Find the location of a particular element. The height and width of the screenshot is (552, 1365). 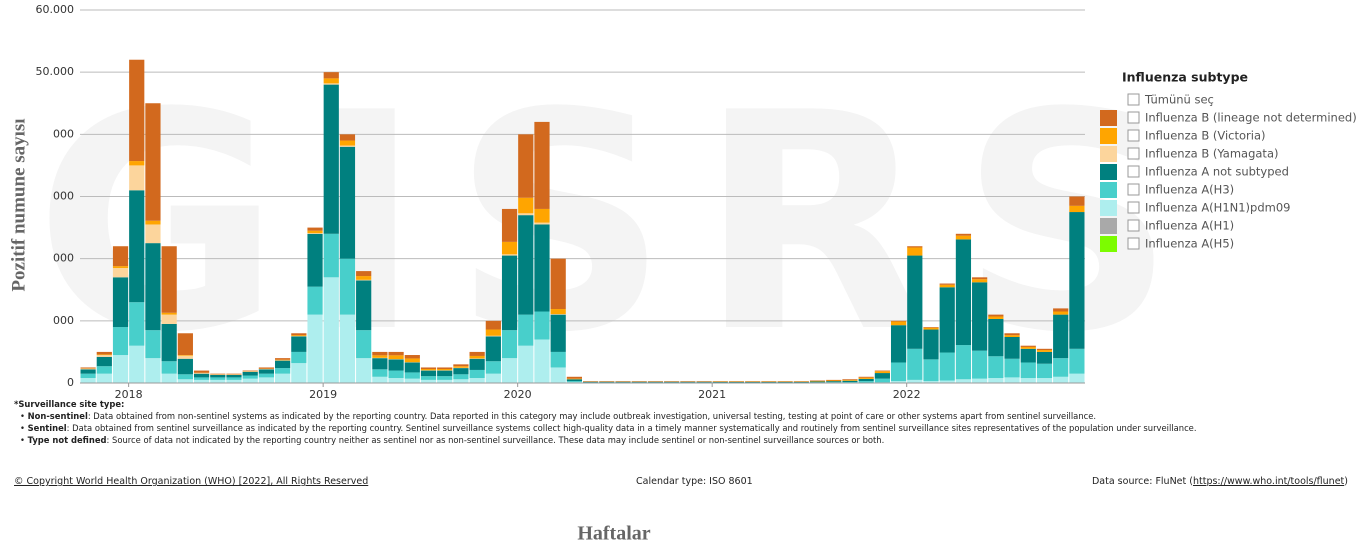

legend-label: Influenza B (lineage not determined) is located at coordinates (1251, 118).